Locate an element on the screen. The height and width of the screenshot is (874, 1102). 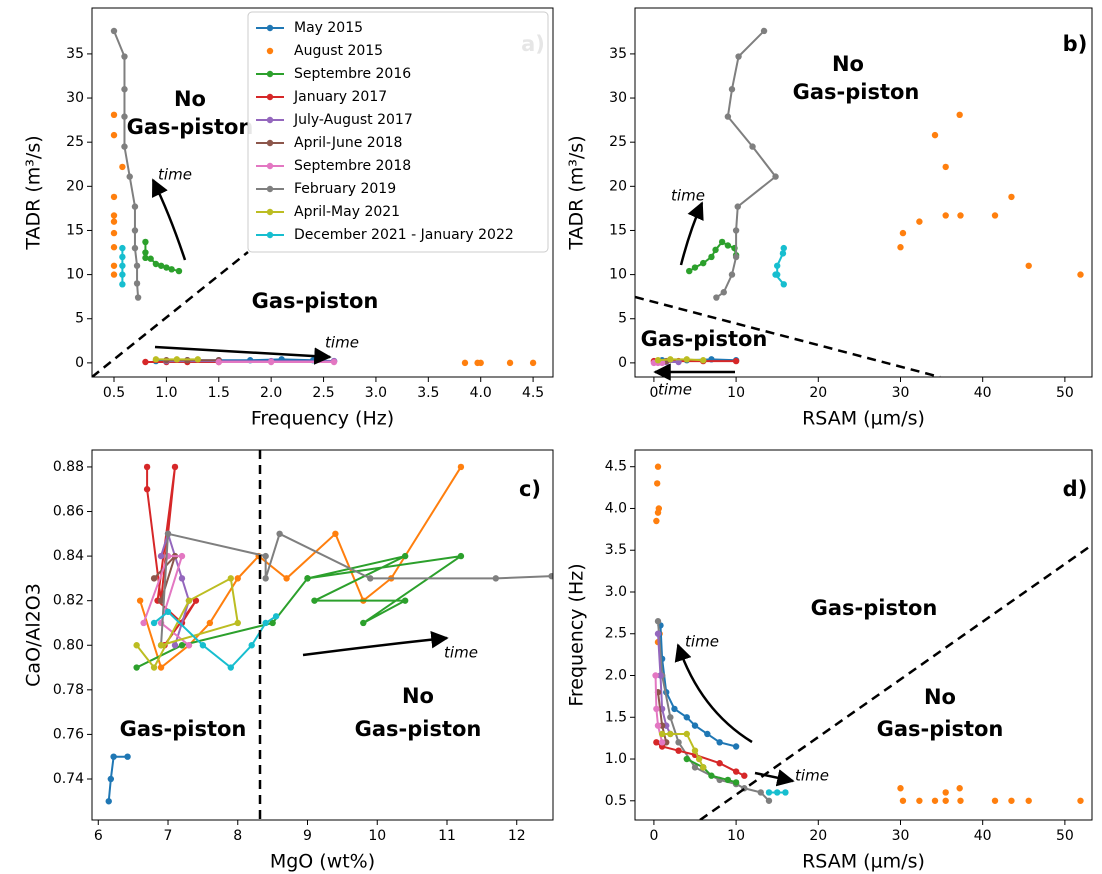
y-tick-label: 15 is located at coordinates (75, 230).